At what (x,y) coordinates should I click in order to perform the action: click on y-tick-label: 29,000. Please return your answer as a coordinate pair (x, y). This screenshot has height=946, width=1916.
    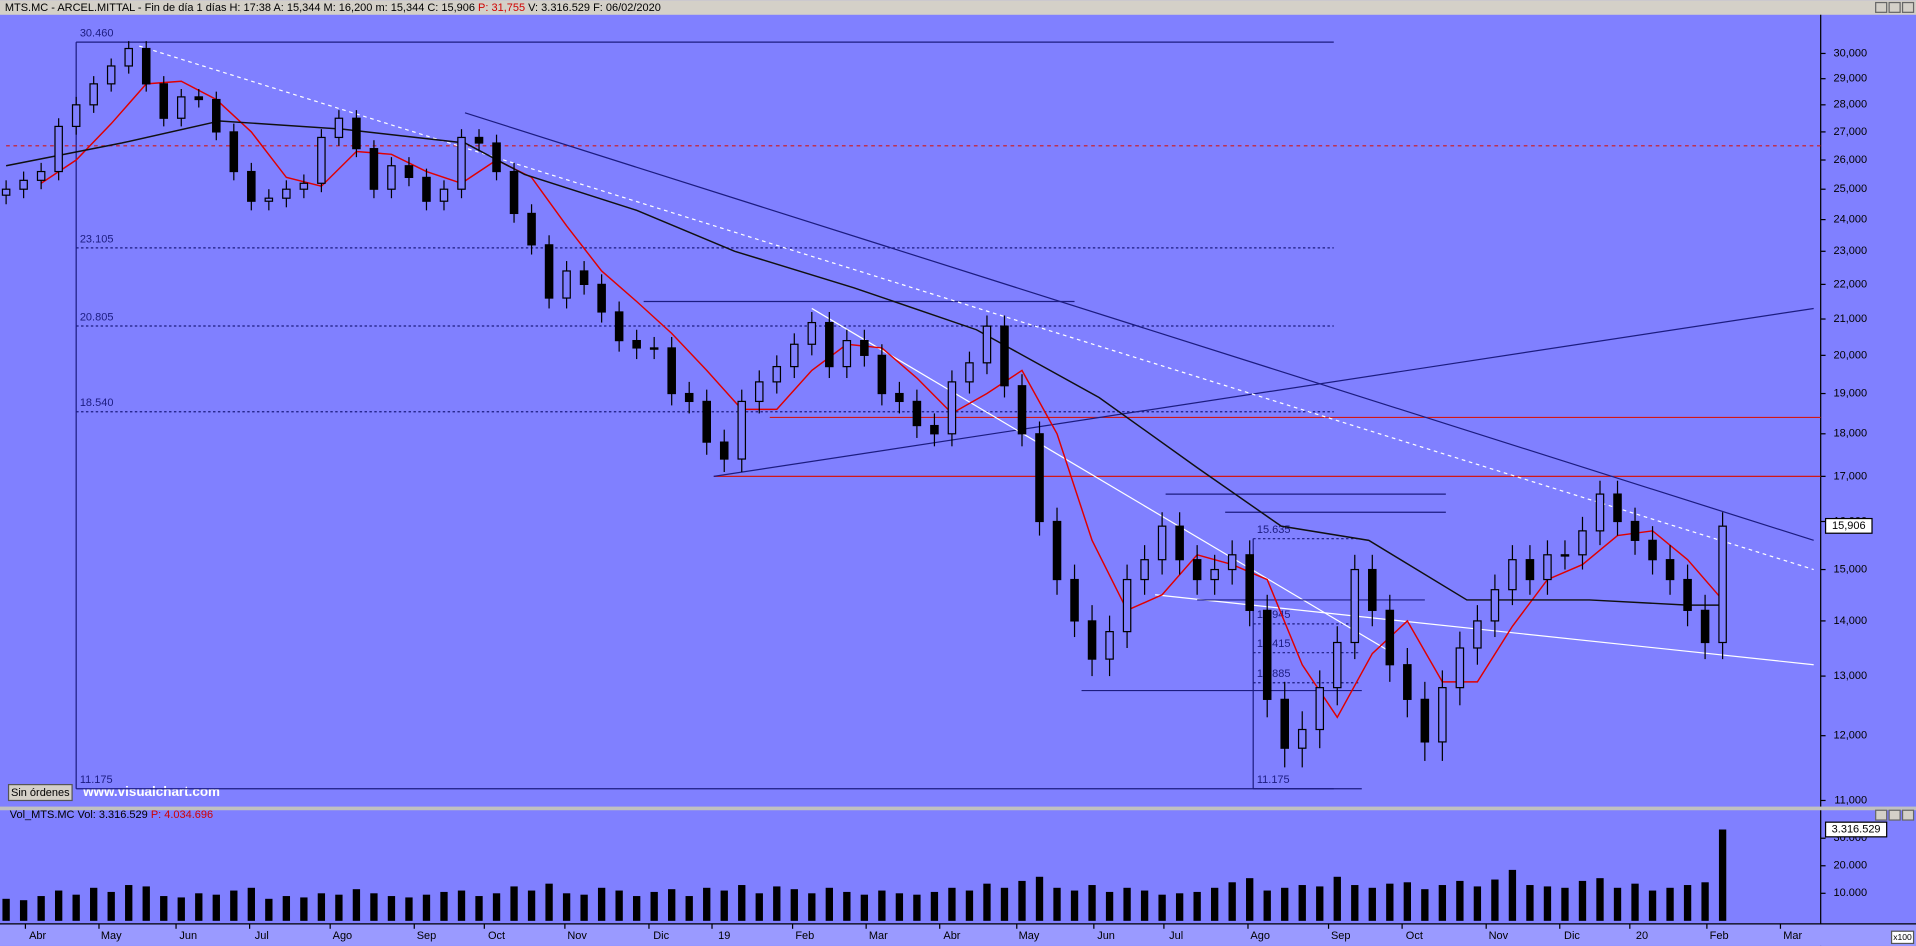
    Looking at the image, I should click on (1851, 79).